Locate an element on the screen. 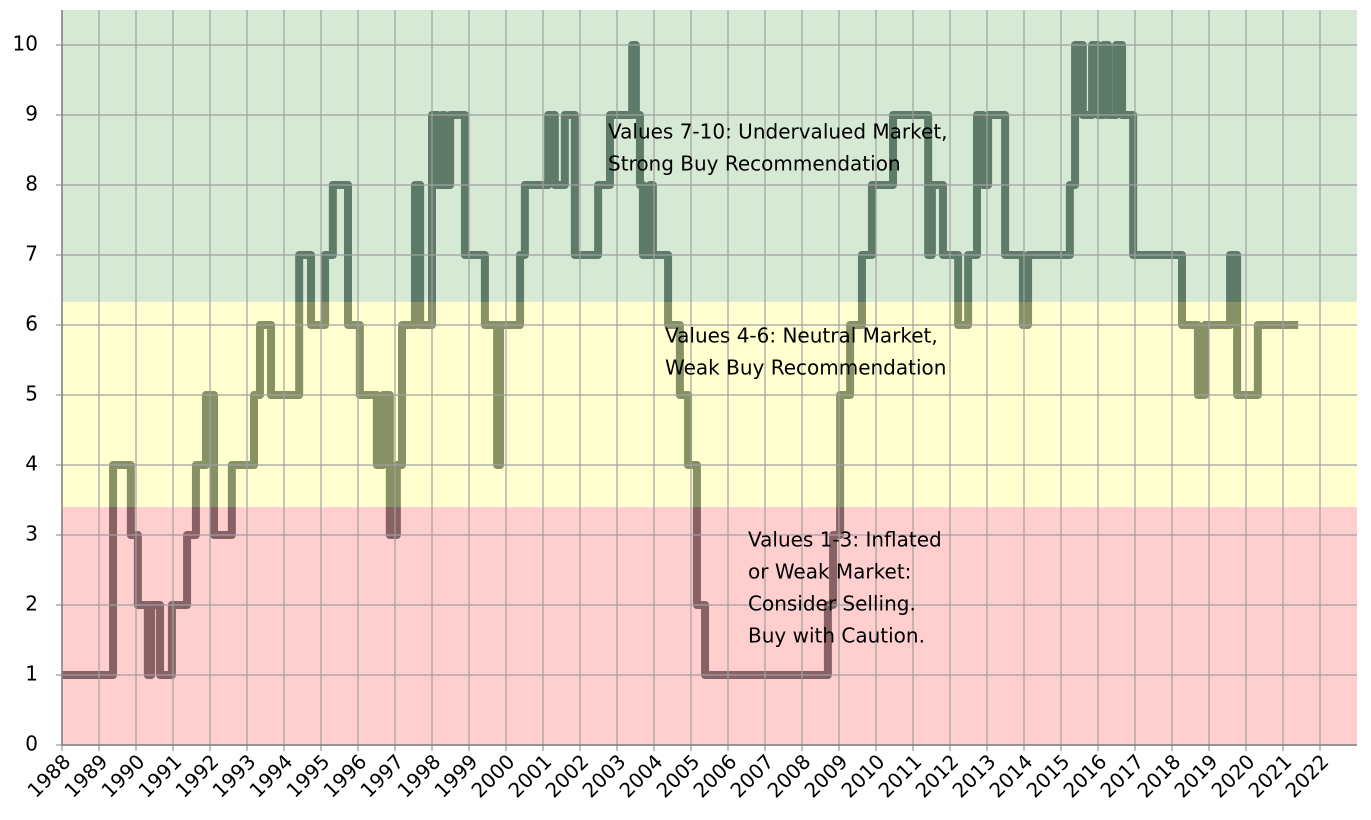  y-tick-label: 2 is located at coordinates (31, 604).